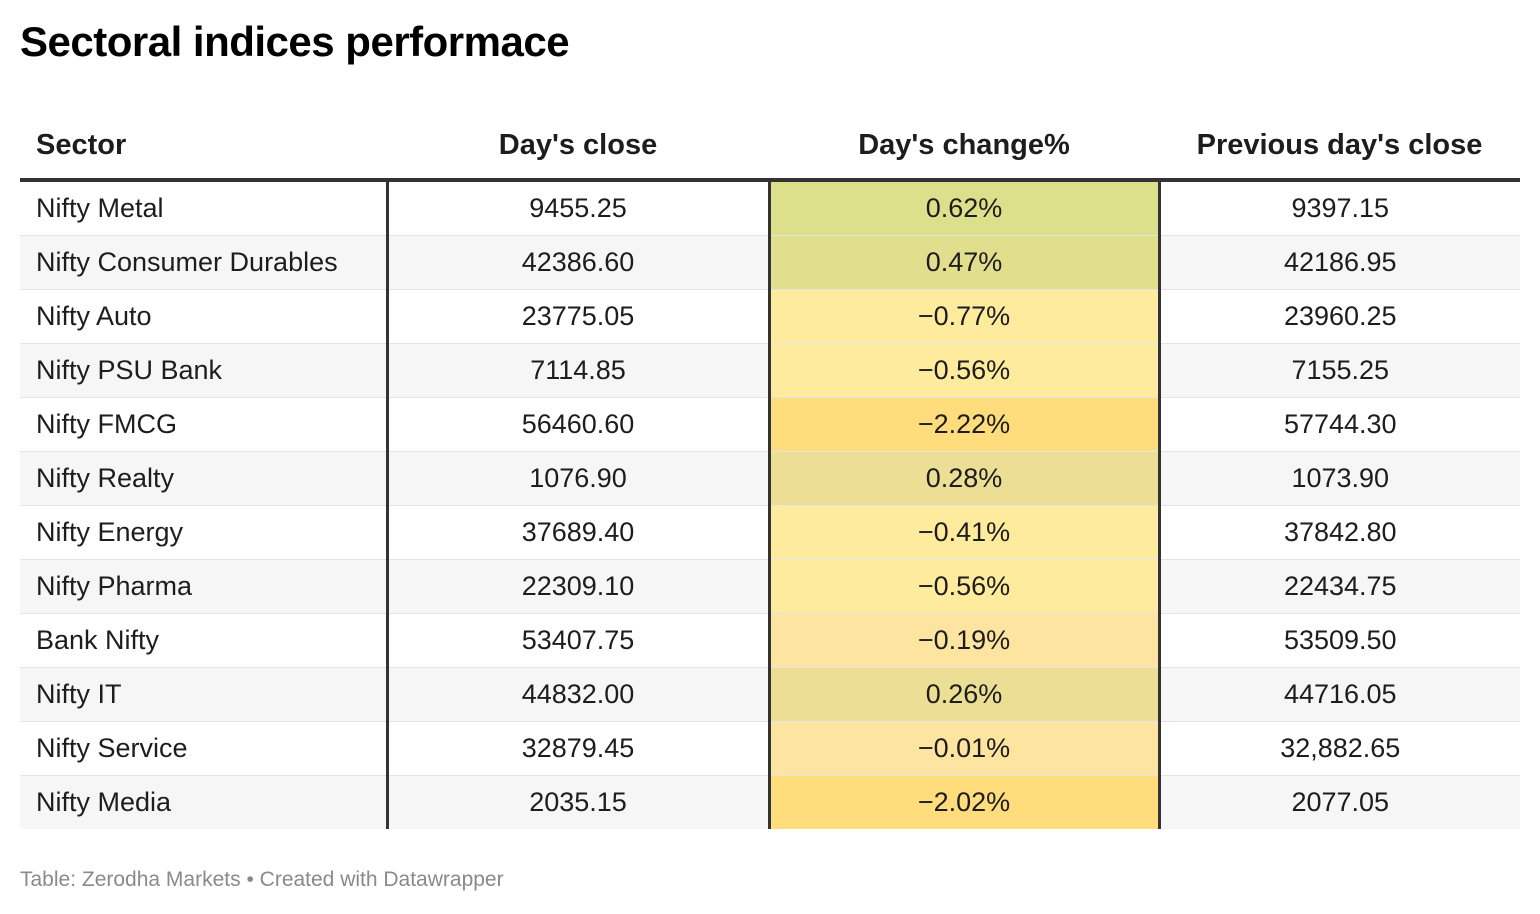 Image resolution: width=1540 pixels, height=914 pixels. What do you see at coordinates (295, 41) in the screenshot?
I see `chart-title: Sectoral indices performace` at bounding box center [295, 41].